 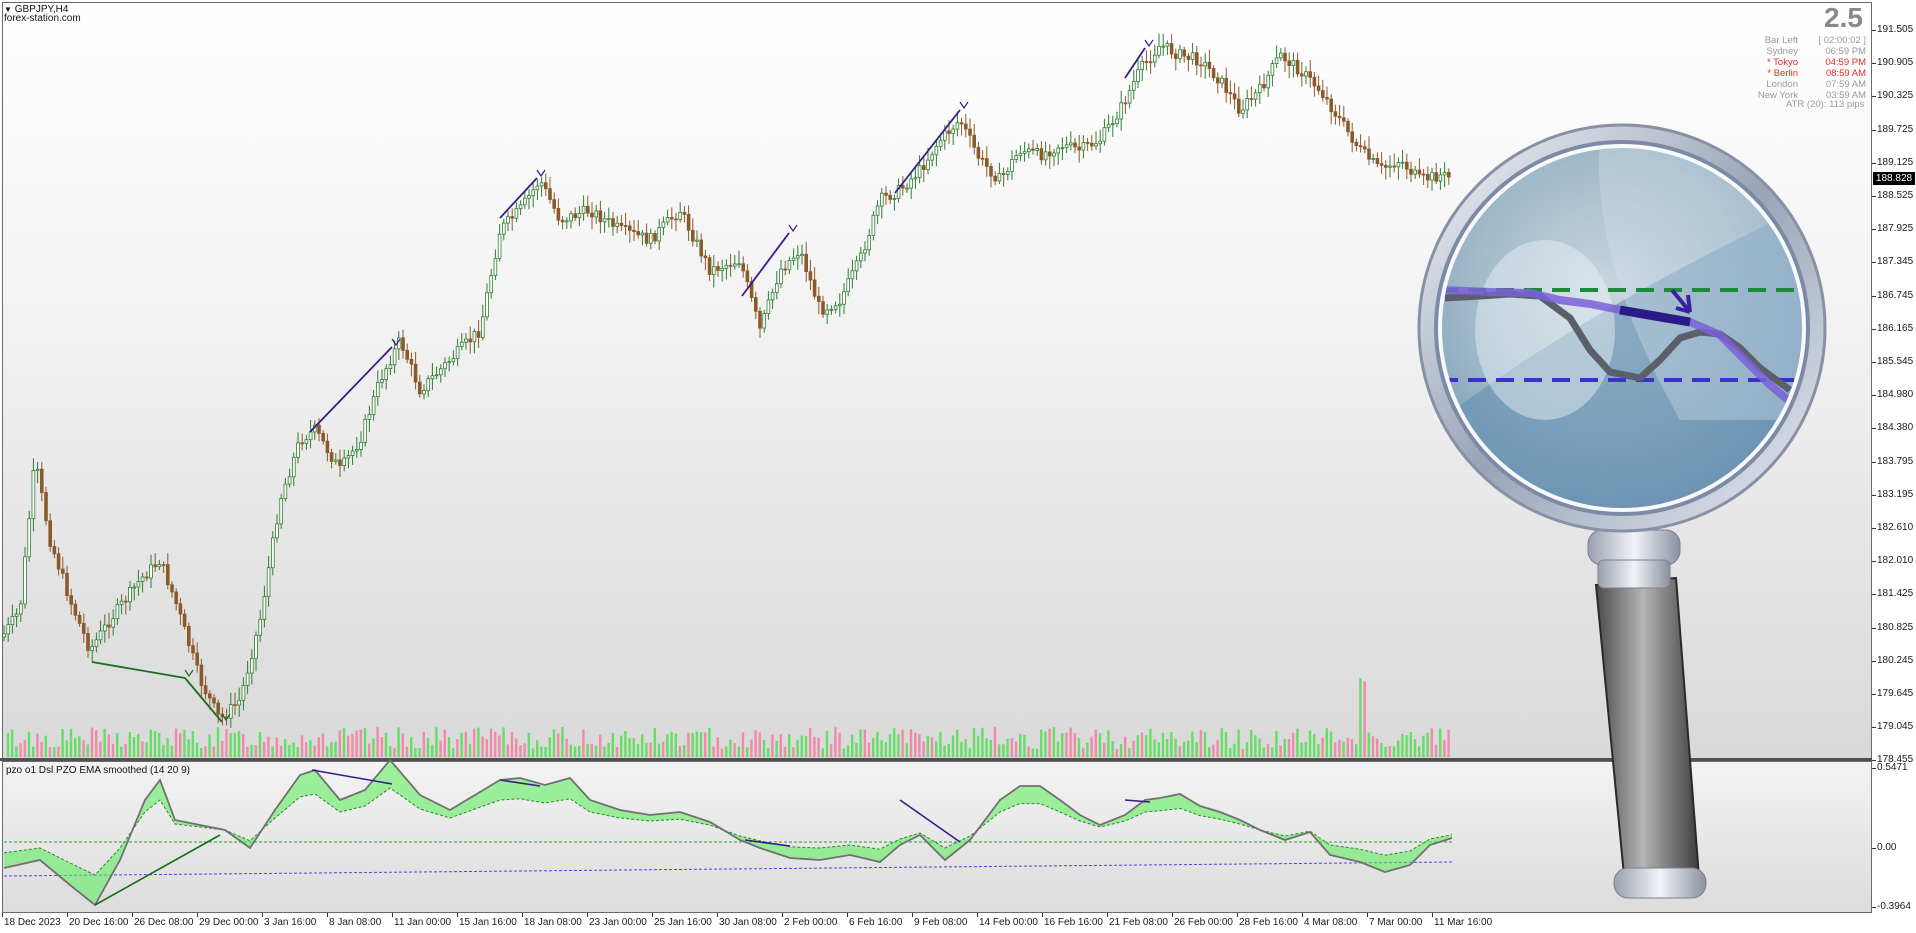 I want to click on symbol-label: GBPJPY,H4, so click(x=41, y=9).